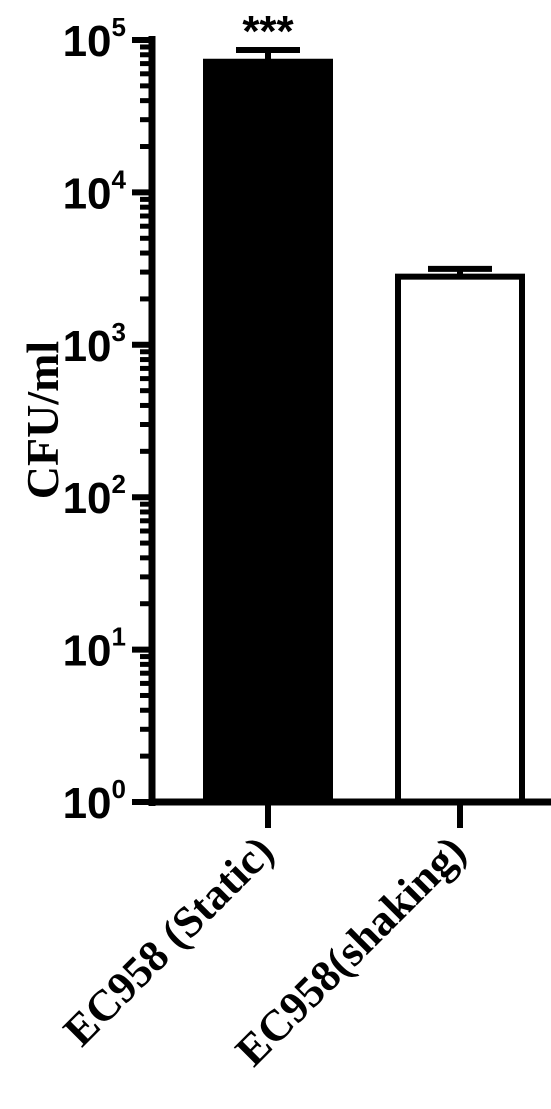 The height and width of the screenshot is (1109, 551). I want to click on y-tick-label: 10⁴, so click(95, 191).